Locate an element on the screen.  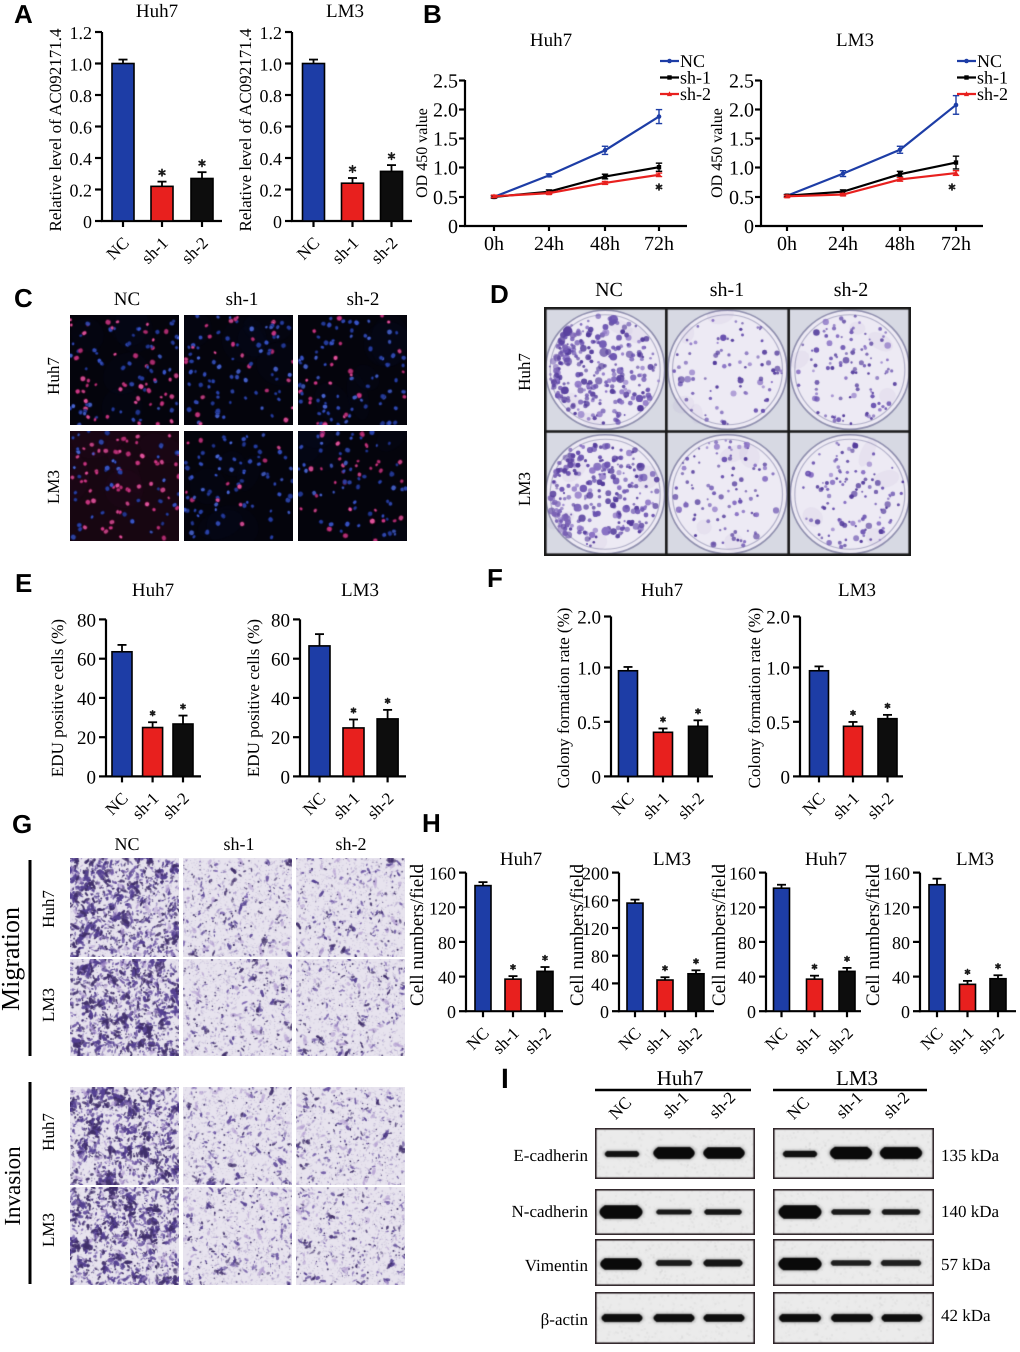
svg-text: Migration is located at coordinates (12, 959).